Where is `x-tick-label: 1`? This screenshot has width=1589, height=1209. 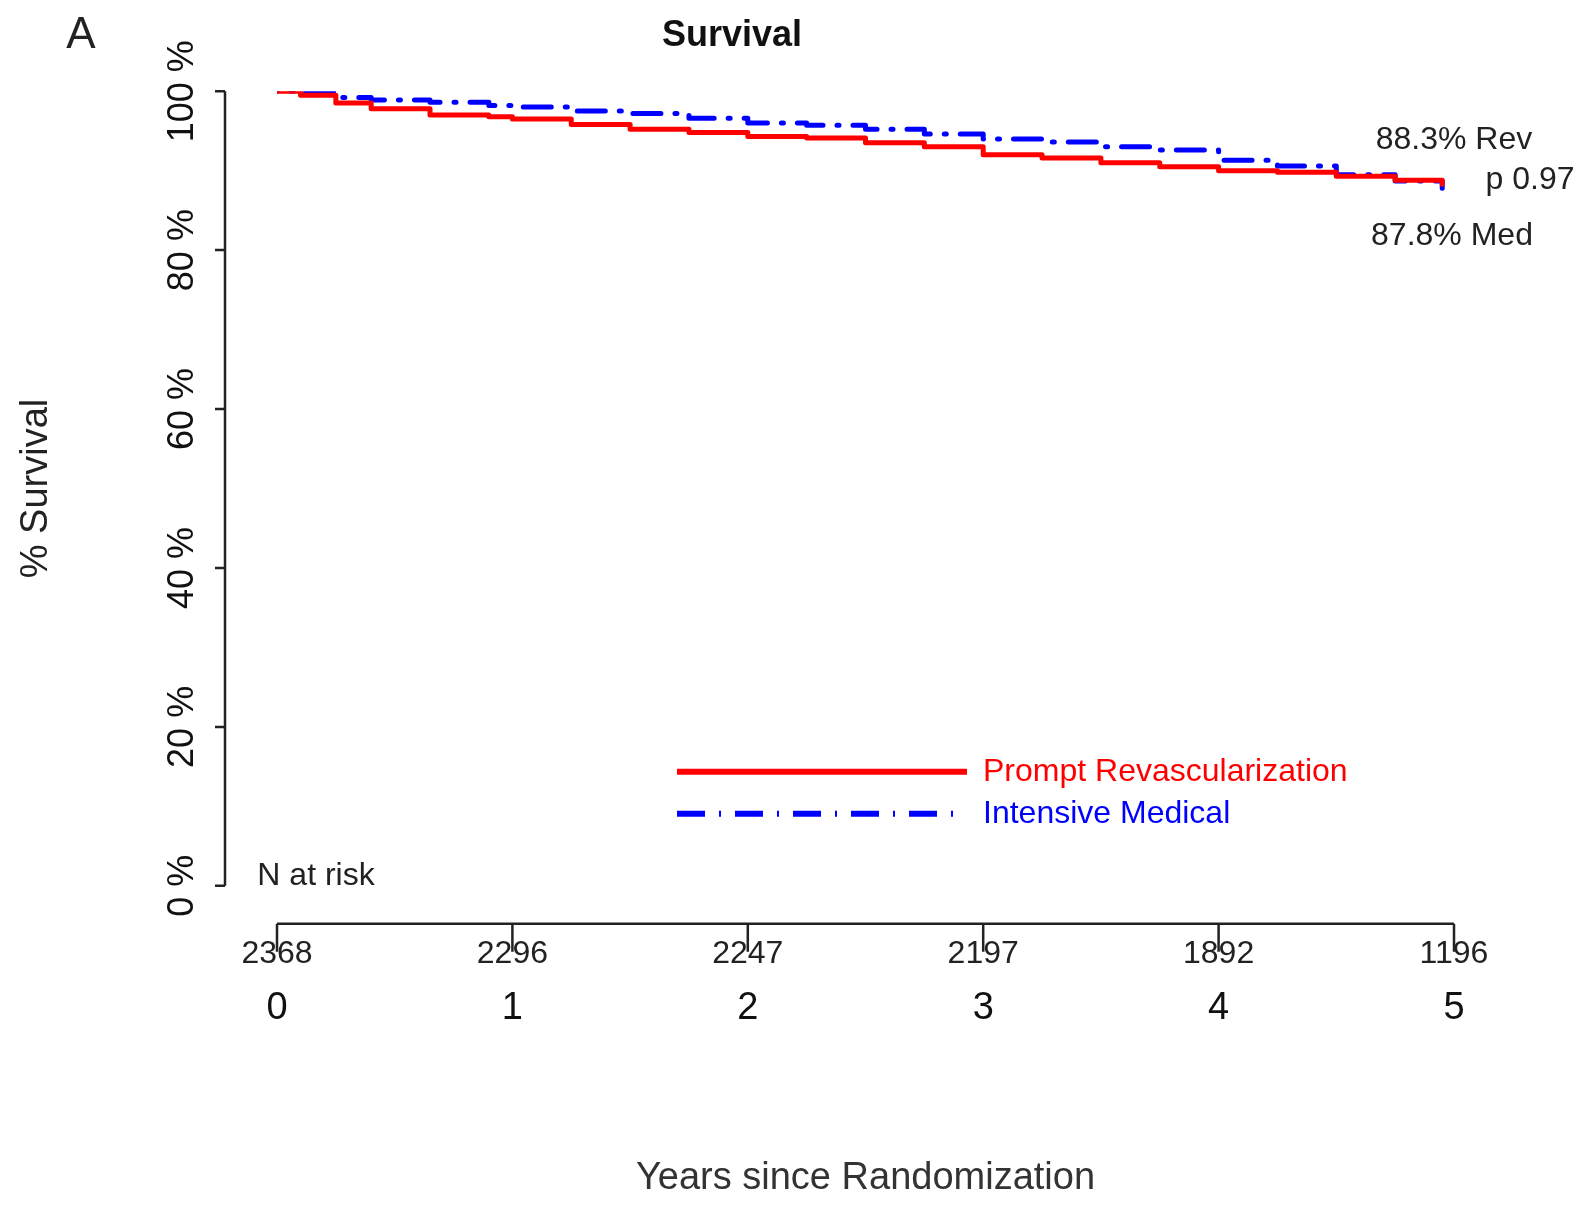
x-tick-label: 1 is located at coordinates (512, 1006).